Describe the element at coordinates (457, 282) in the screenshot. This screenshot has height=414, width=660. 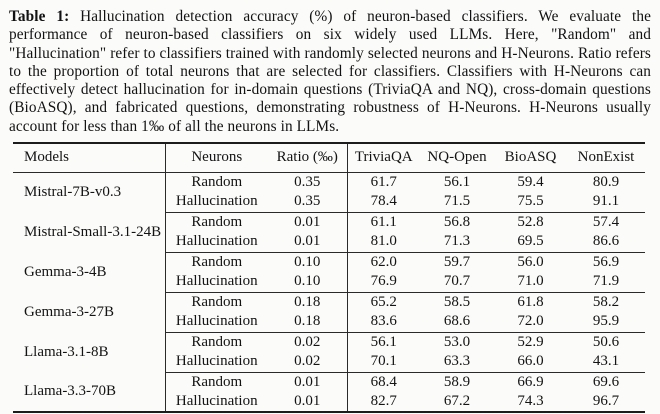
I see `cell-nq_open: 70.7` at that location.